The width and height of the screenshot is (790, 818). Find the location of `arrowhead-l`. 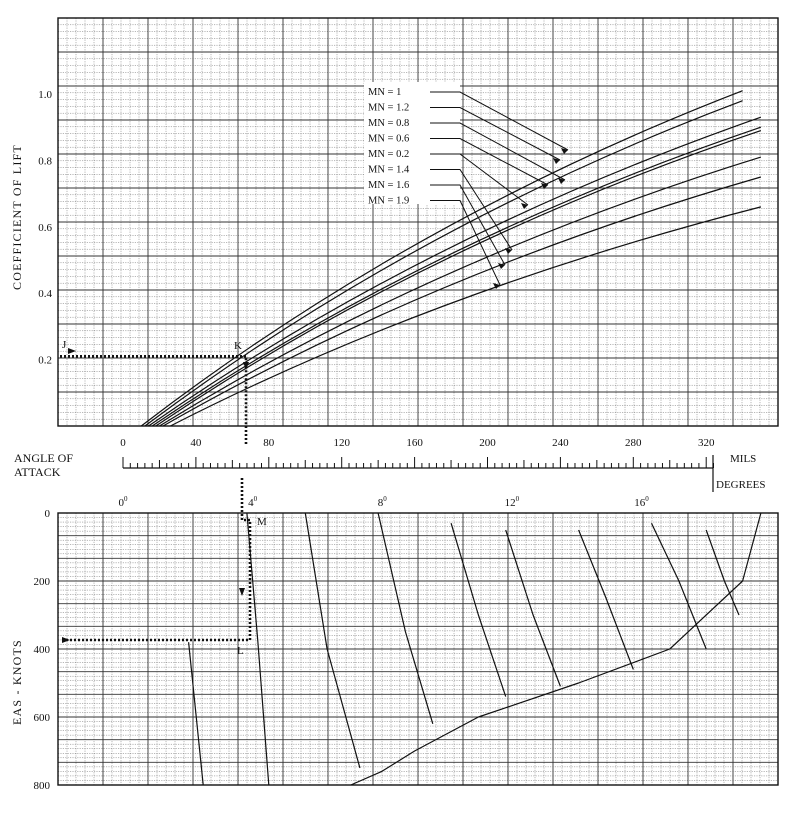

arrowhead-l is located at coordinates (66, 640).